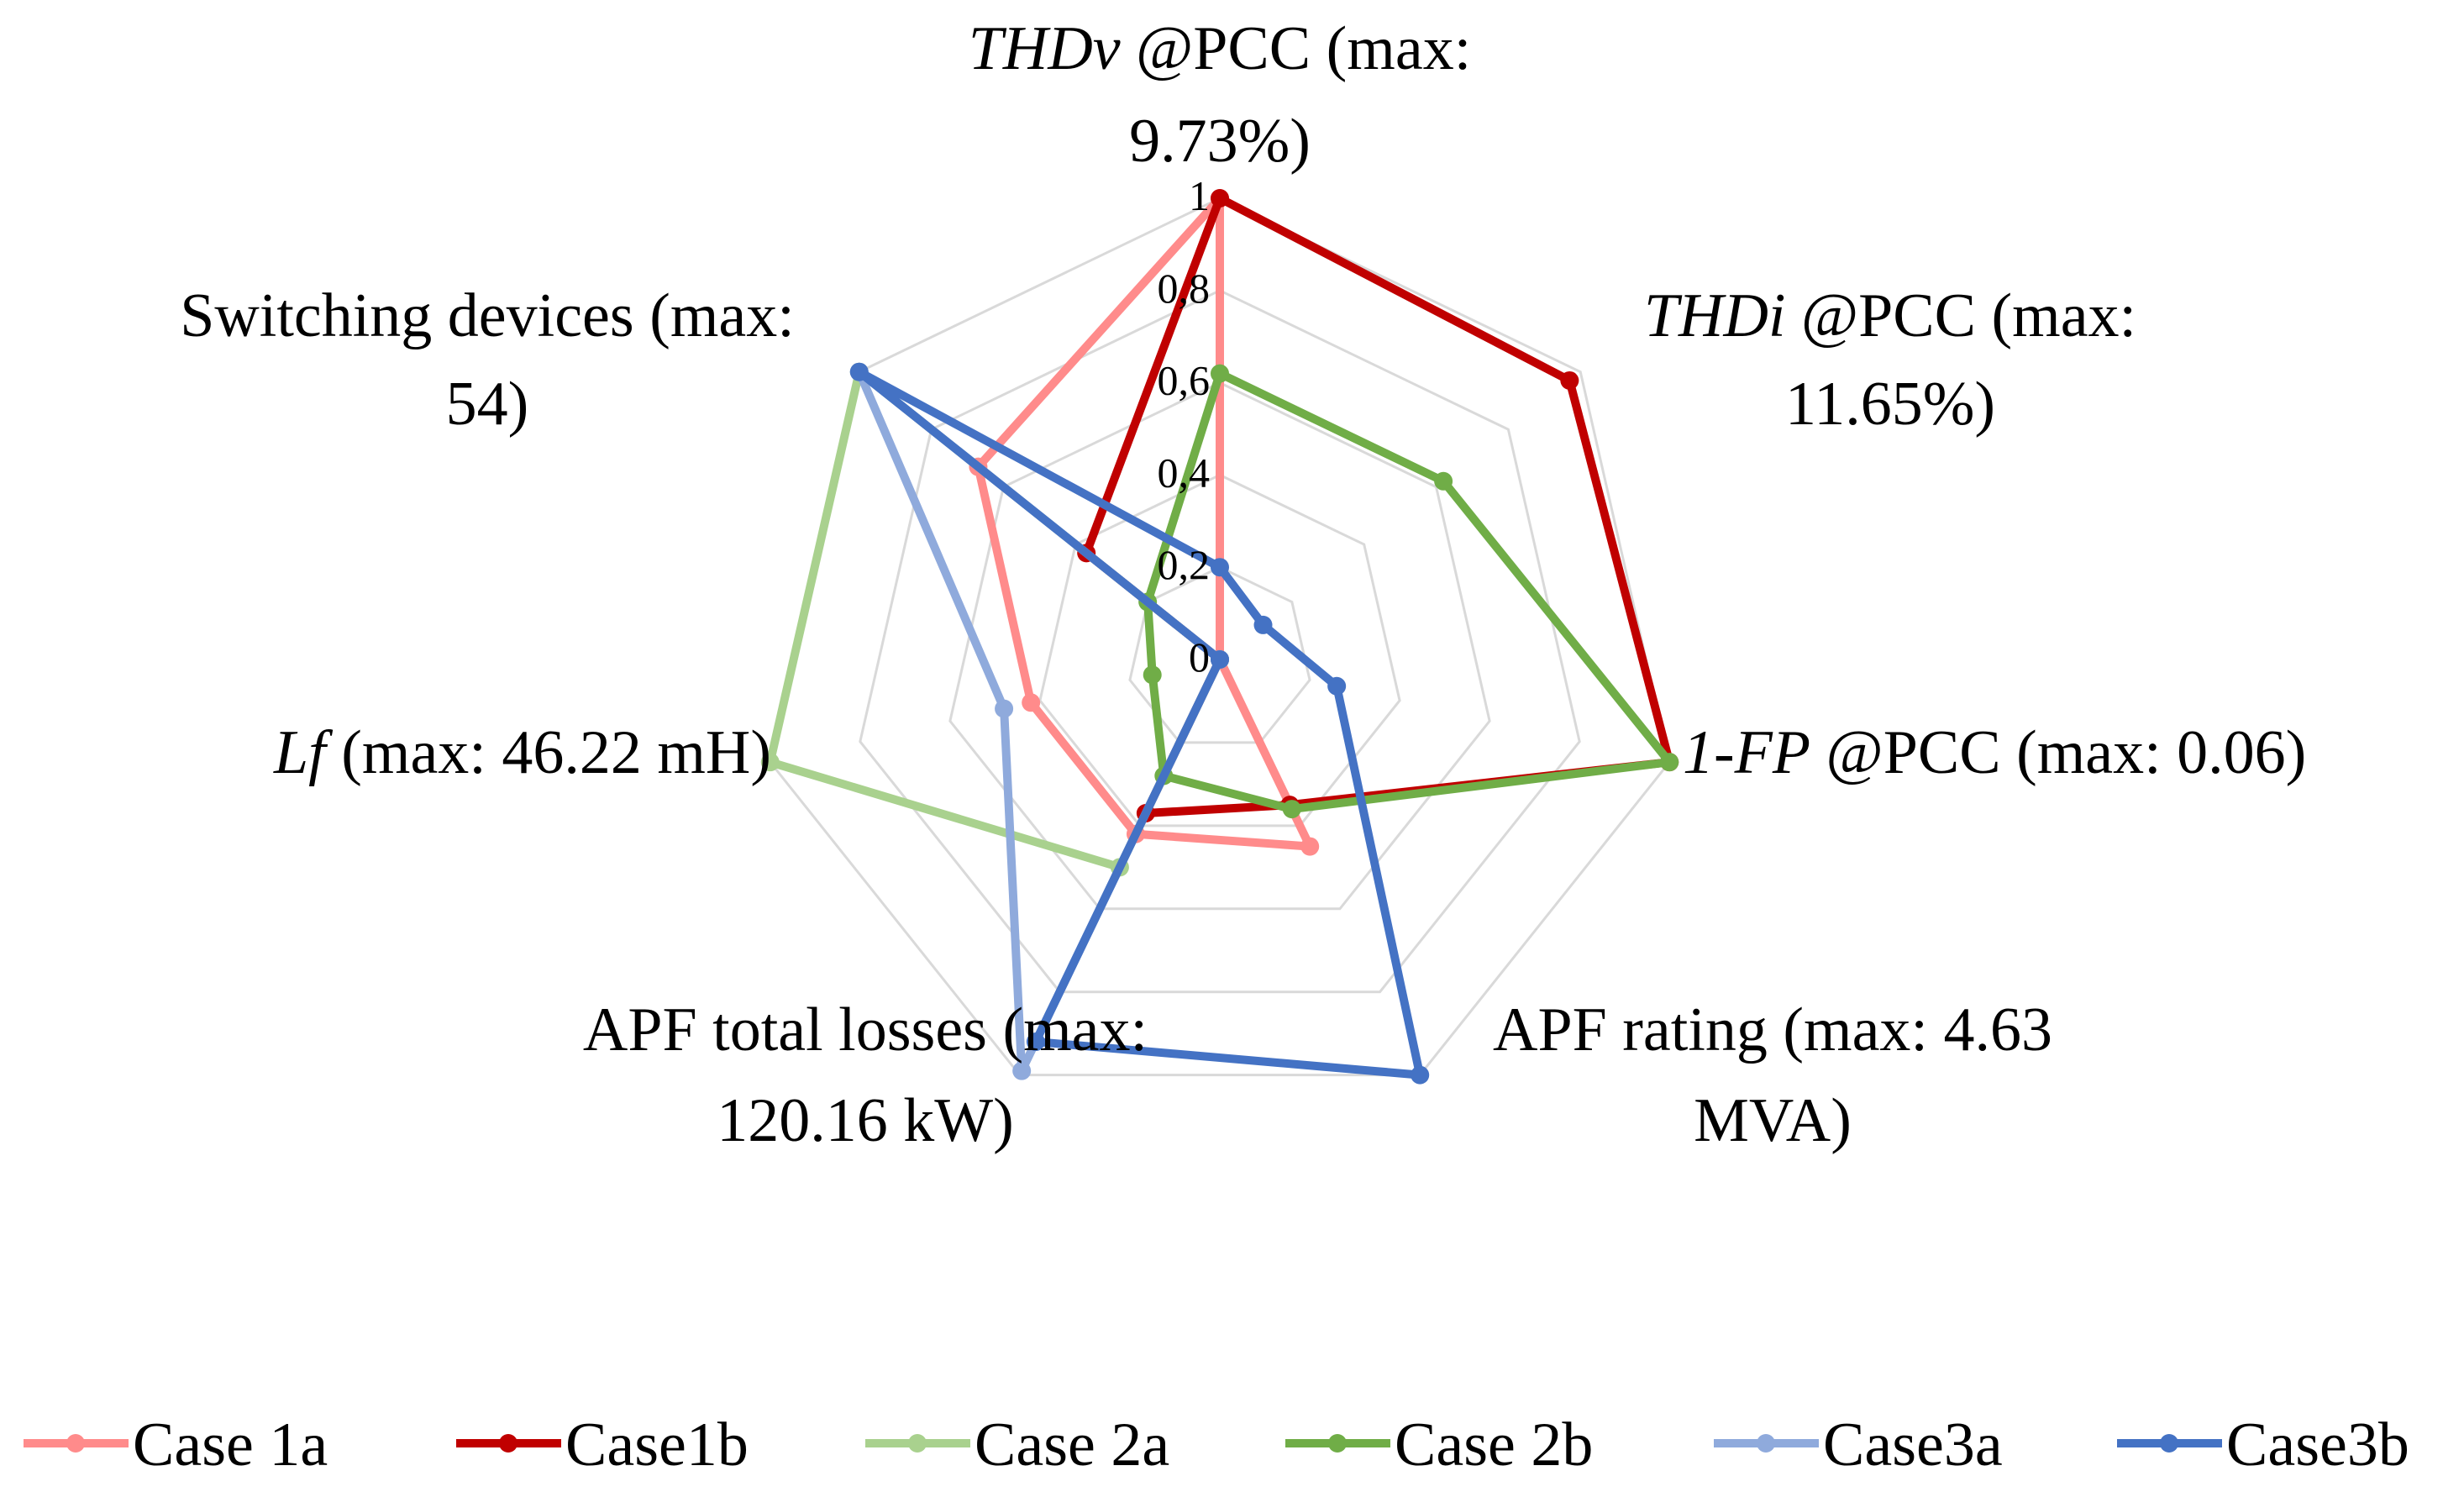 This screenshot has width=2464, height=1492. What do you see at coordinates (1216, 1445) in the screenshot?
I see `legend: Case 1a Case1b Case 2a Case 2b Case3a Case3b` at bounding box center [1216, 1445].